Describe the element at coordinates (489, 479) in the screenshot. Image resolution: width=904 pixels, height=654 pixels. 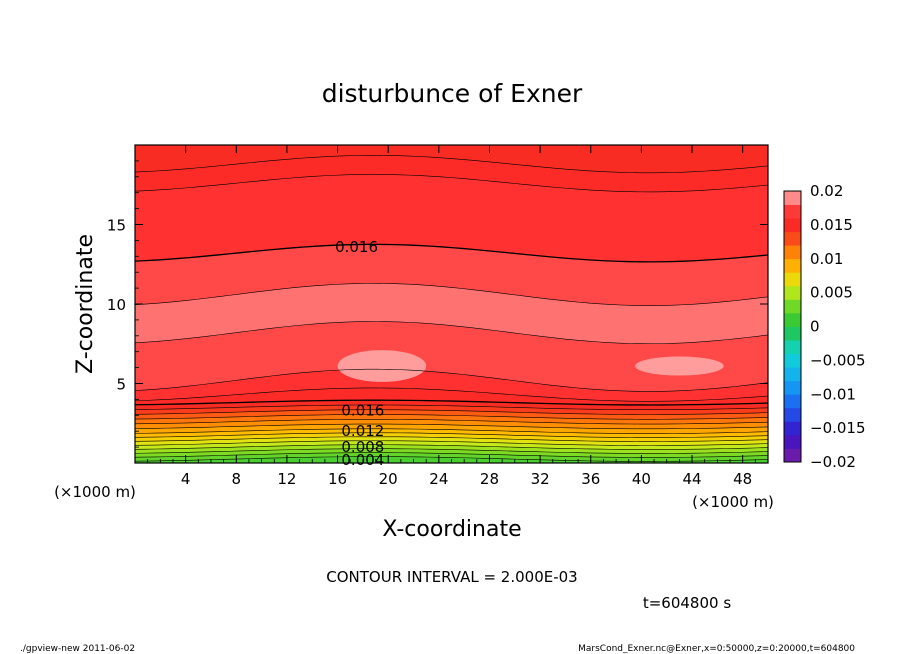
I see `x-tick-label: 28` at that location.